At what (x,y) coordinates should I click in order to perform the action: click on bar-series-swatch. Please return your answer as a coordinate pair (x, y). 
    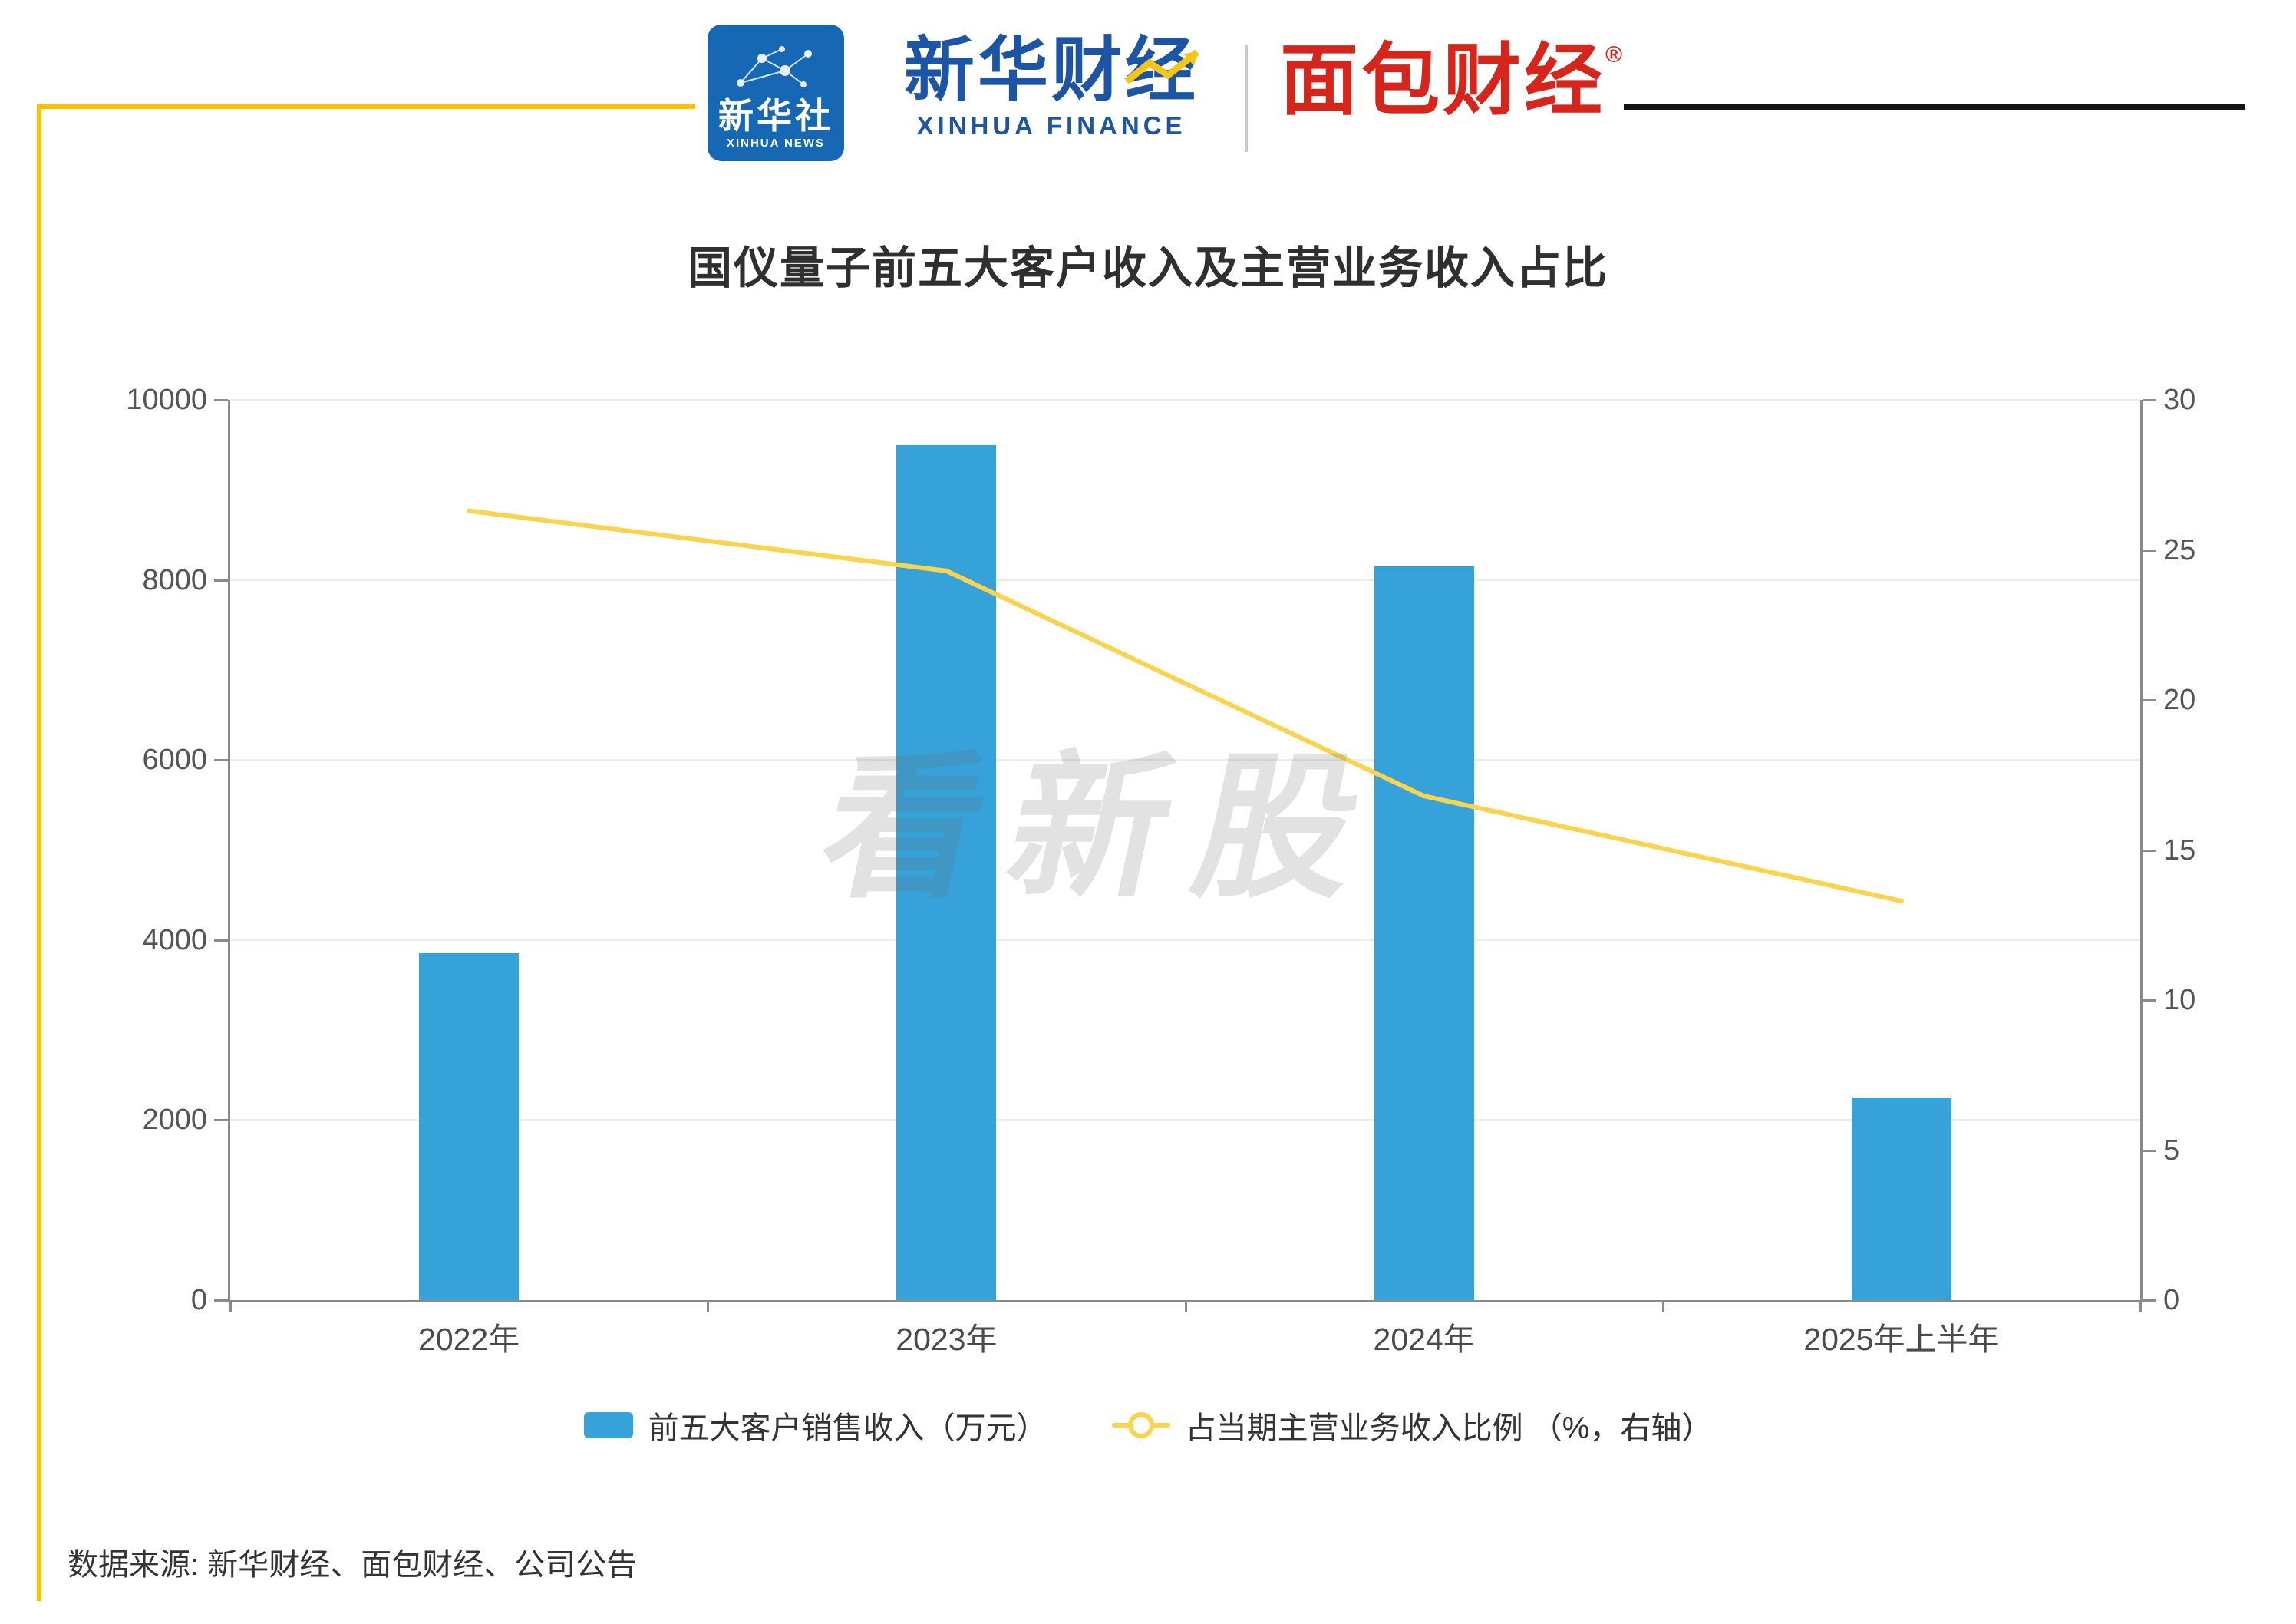
    Looking at the image, I should click on (608, 1425).